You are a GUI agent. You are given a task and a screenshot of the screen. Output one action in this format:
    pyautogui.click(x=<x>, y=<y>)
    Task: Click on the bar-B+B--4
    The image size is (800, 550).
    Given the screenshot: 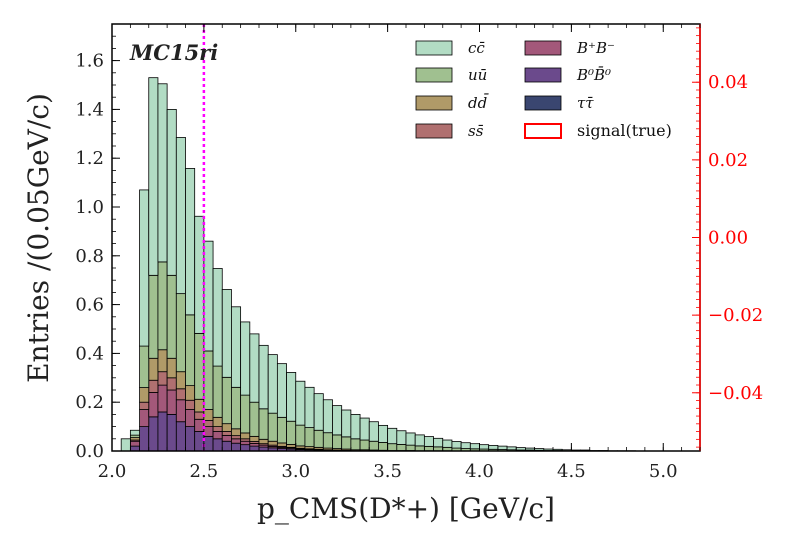 What is the action you would take?
    pyautogui.click(x=162, y=398)
    